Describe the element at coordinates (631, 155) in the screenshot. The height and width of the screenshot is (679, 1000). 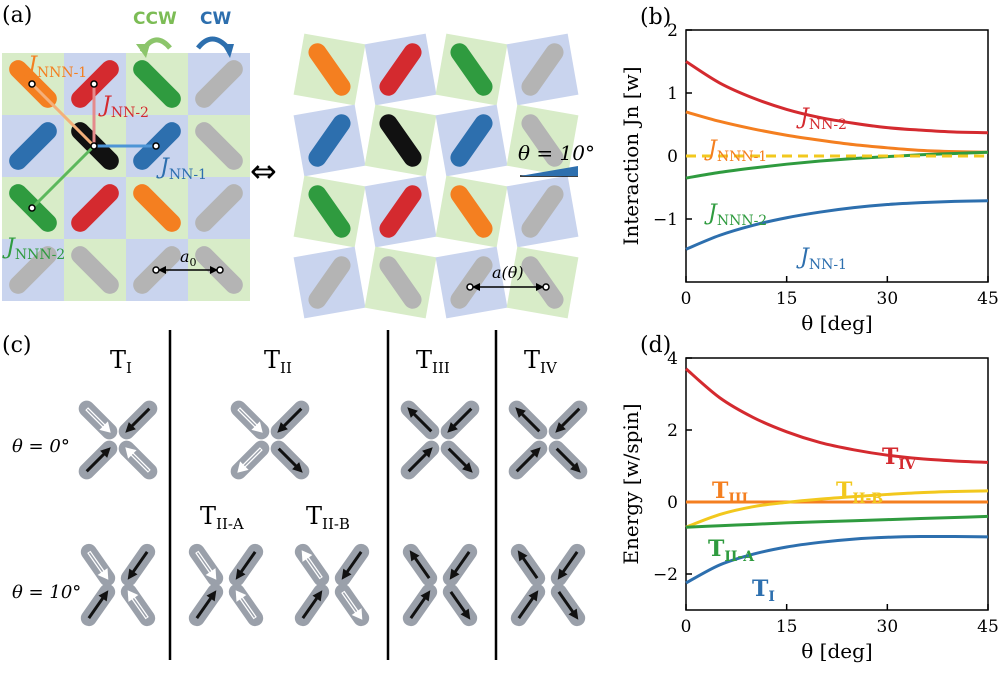
I see `y-axis-label: Interaction Jn [w]` at that location.